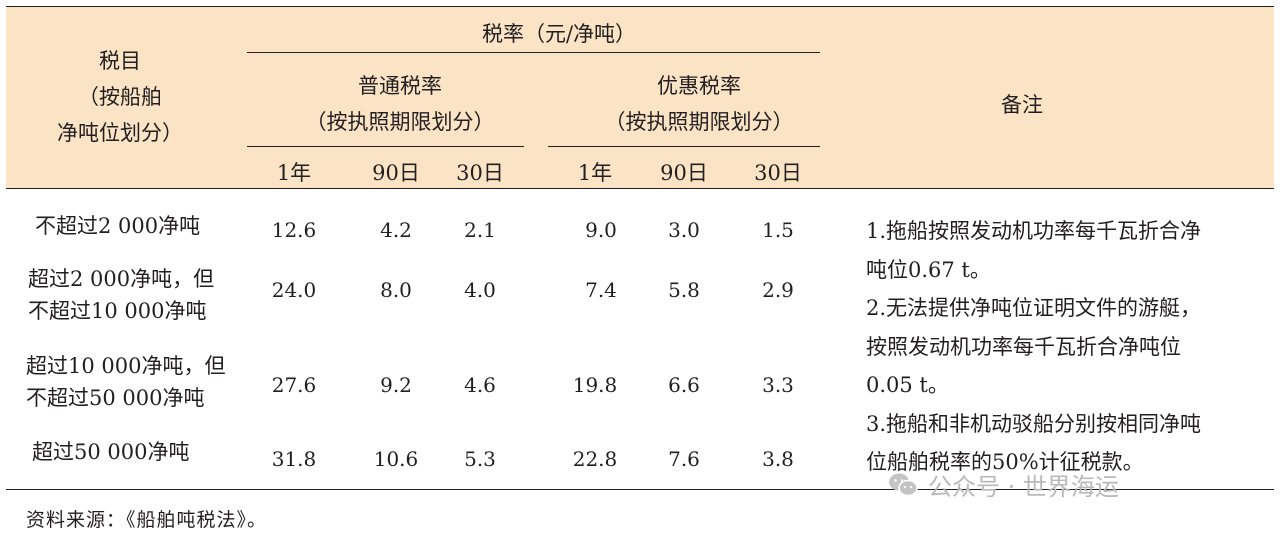 Image resolution: width=1280 pixels, height=535 pixels. I want to click on row-item-label: 超过50 000净吨, so click(111, 452).